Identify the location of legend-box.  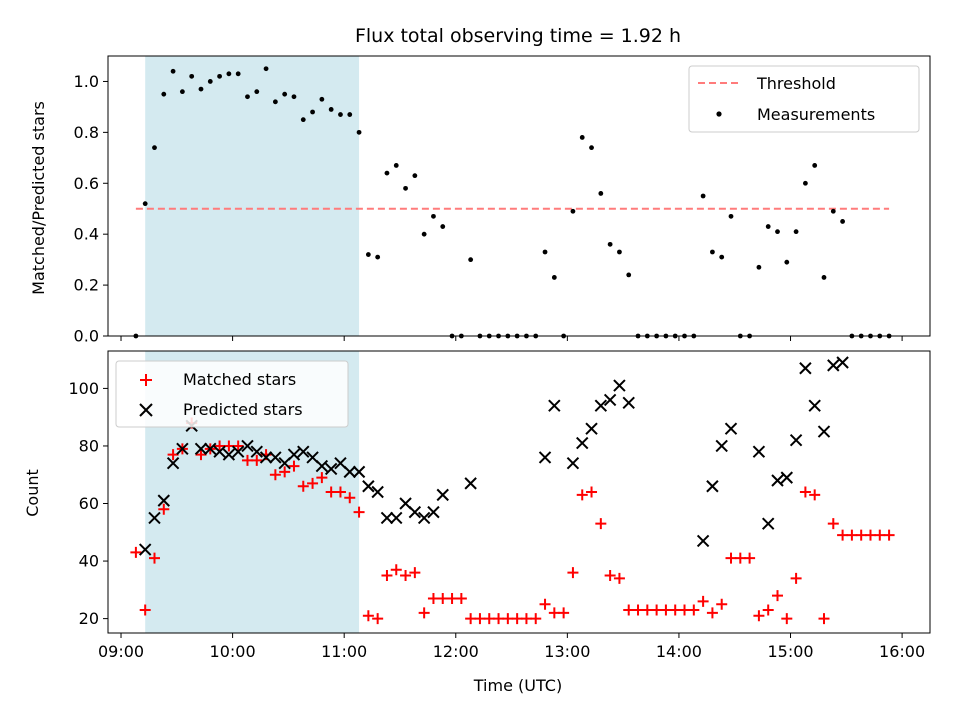
(232, 394).